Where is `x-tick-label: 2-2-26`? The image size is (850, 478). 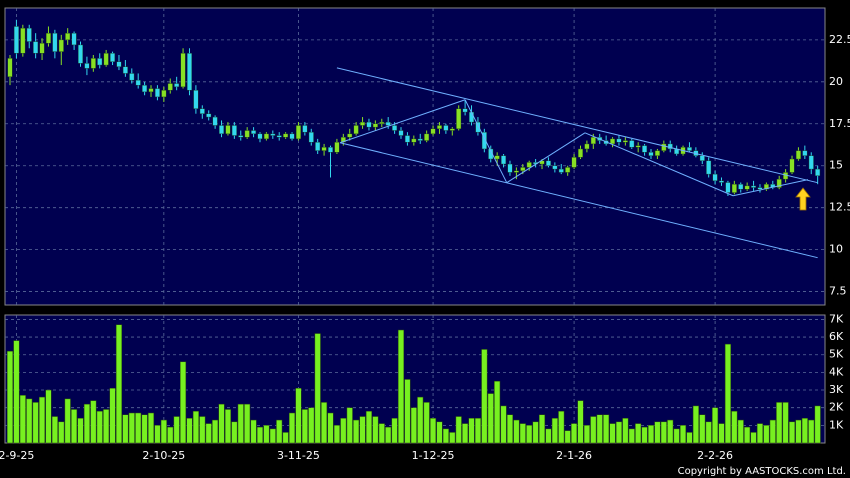
x-tick-label: 2-2-26 is located at coordinates (715, 455).